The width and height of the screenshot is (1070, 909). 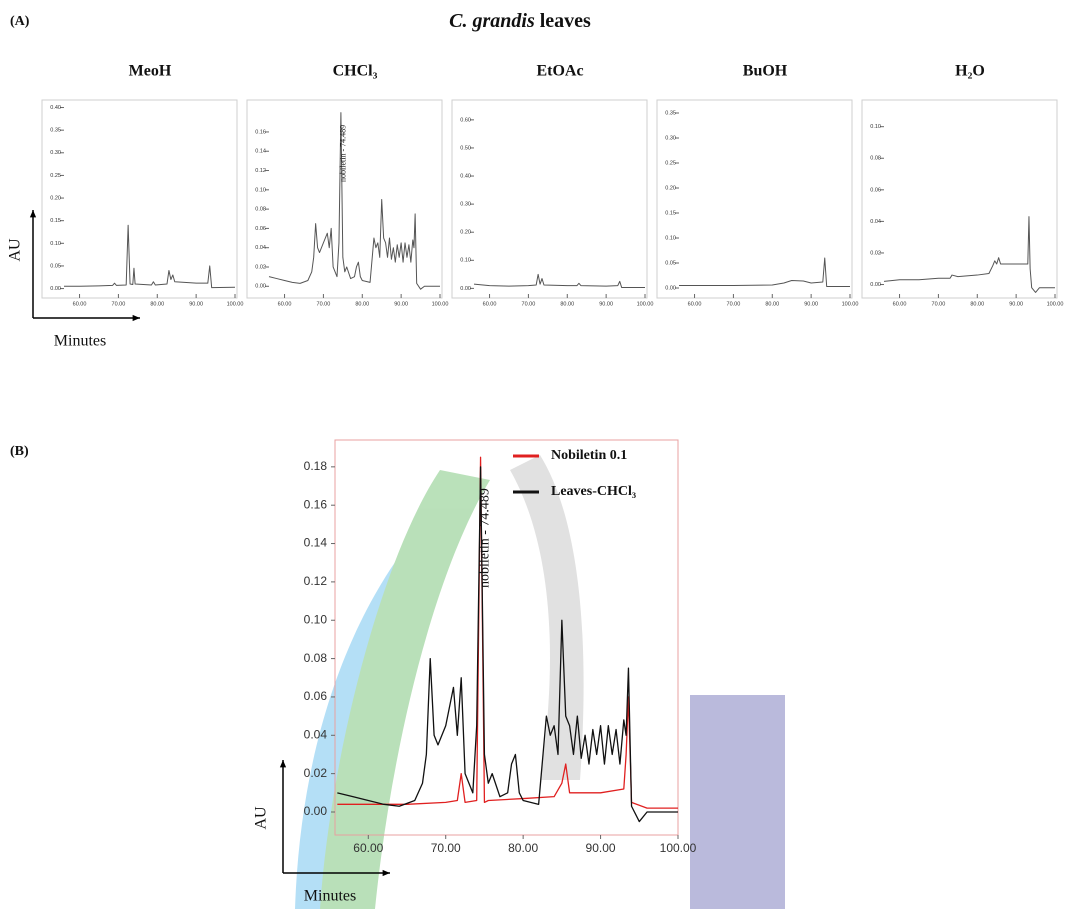 What do you see at coordinates (970, 71) in the screenshot?
I see `chart-title: H₂O` at bounding box center [970, 71].